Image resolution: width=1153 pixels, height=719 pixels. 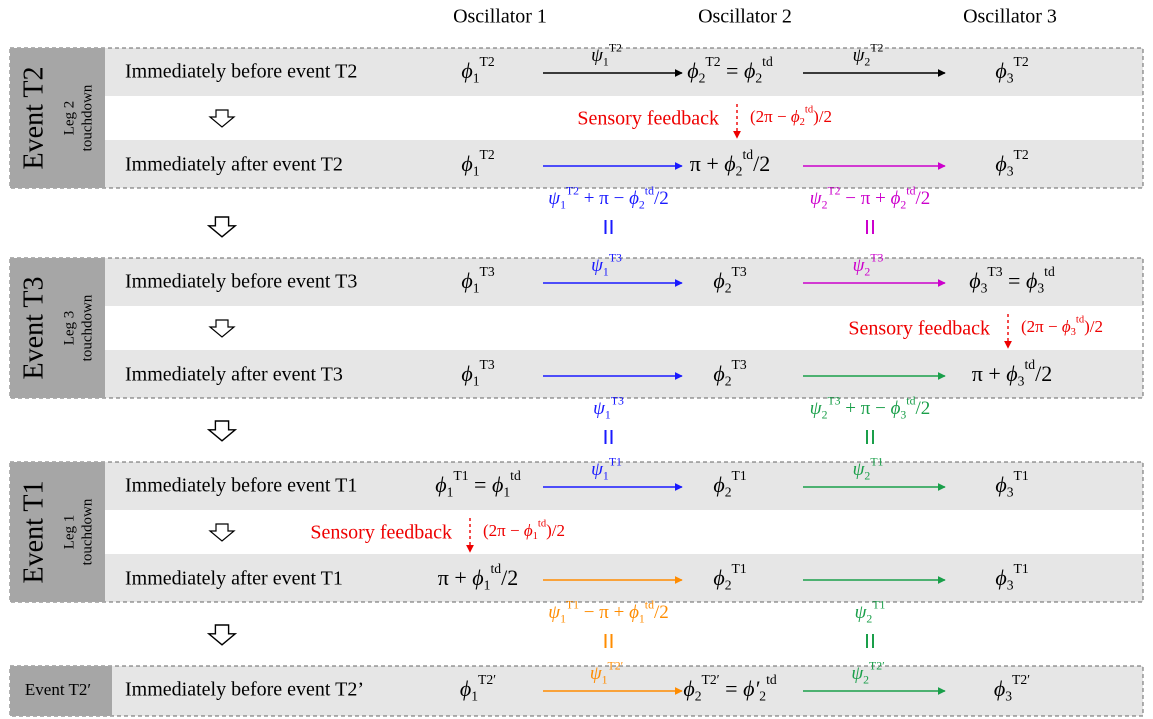 What do you see at coordinates (69, 328) in the screenshot?
I see `event-leg: Leg 3` at bounding box center [69, 328].